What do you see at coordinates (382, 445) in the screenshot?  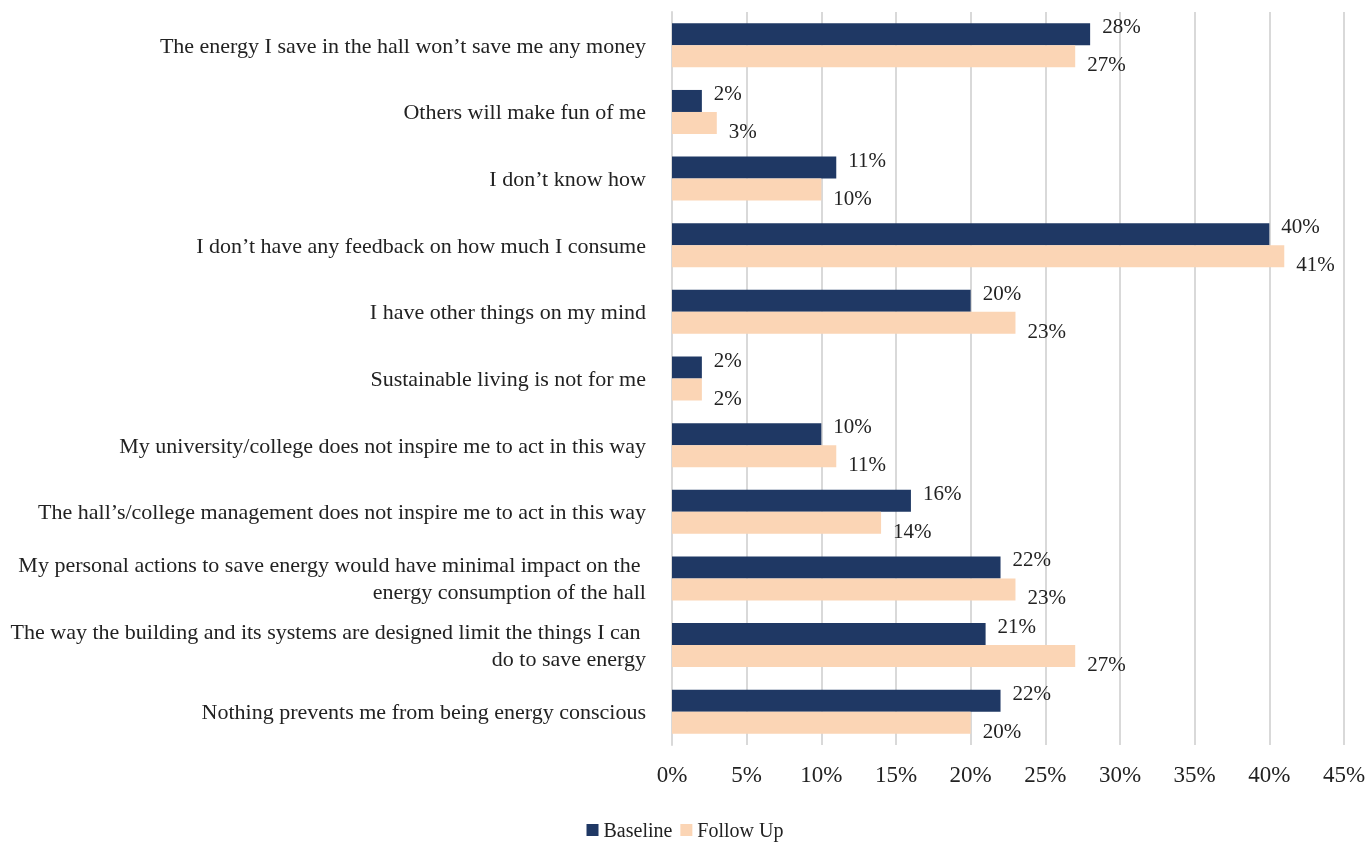 I see `y-tick-label: My university/college does not inspire me to act in this way` at bounding box center [382, 445].